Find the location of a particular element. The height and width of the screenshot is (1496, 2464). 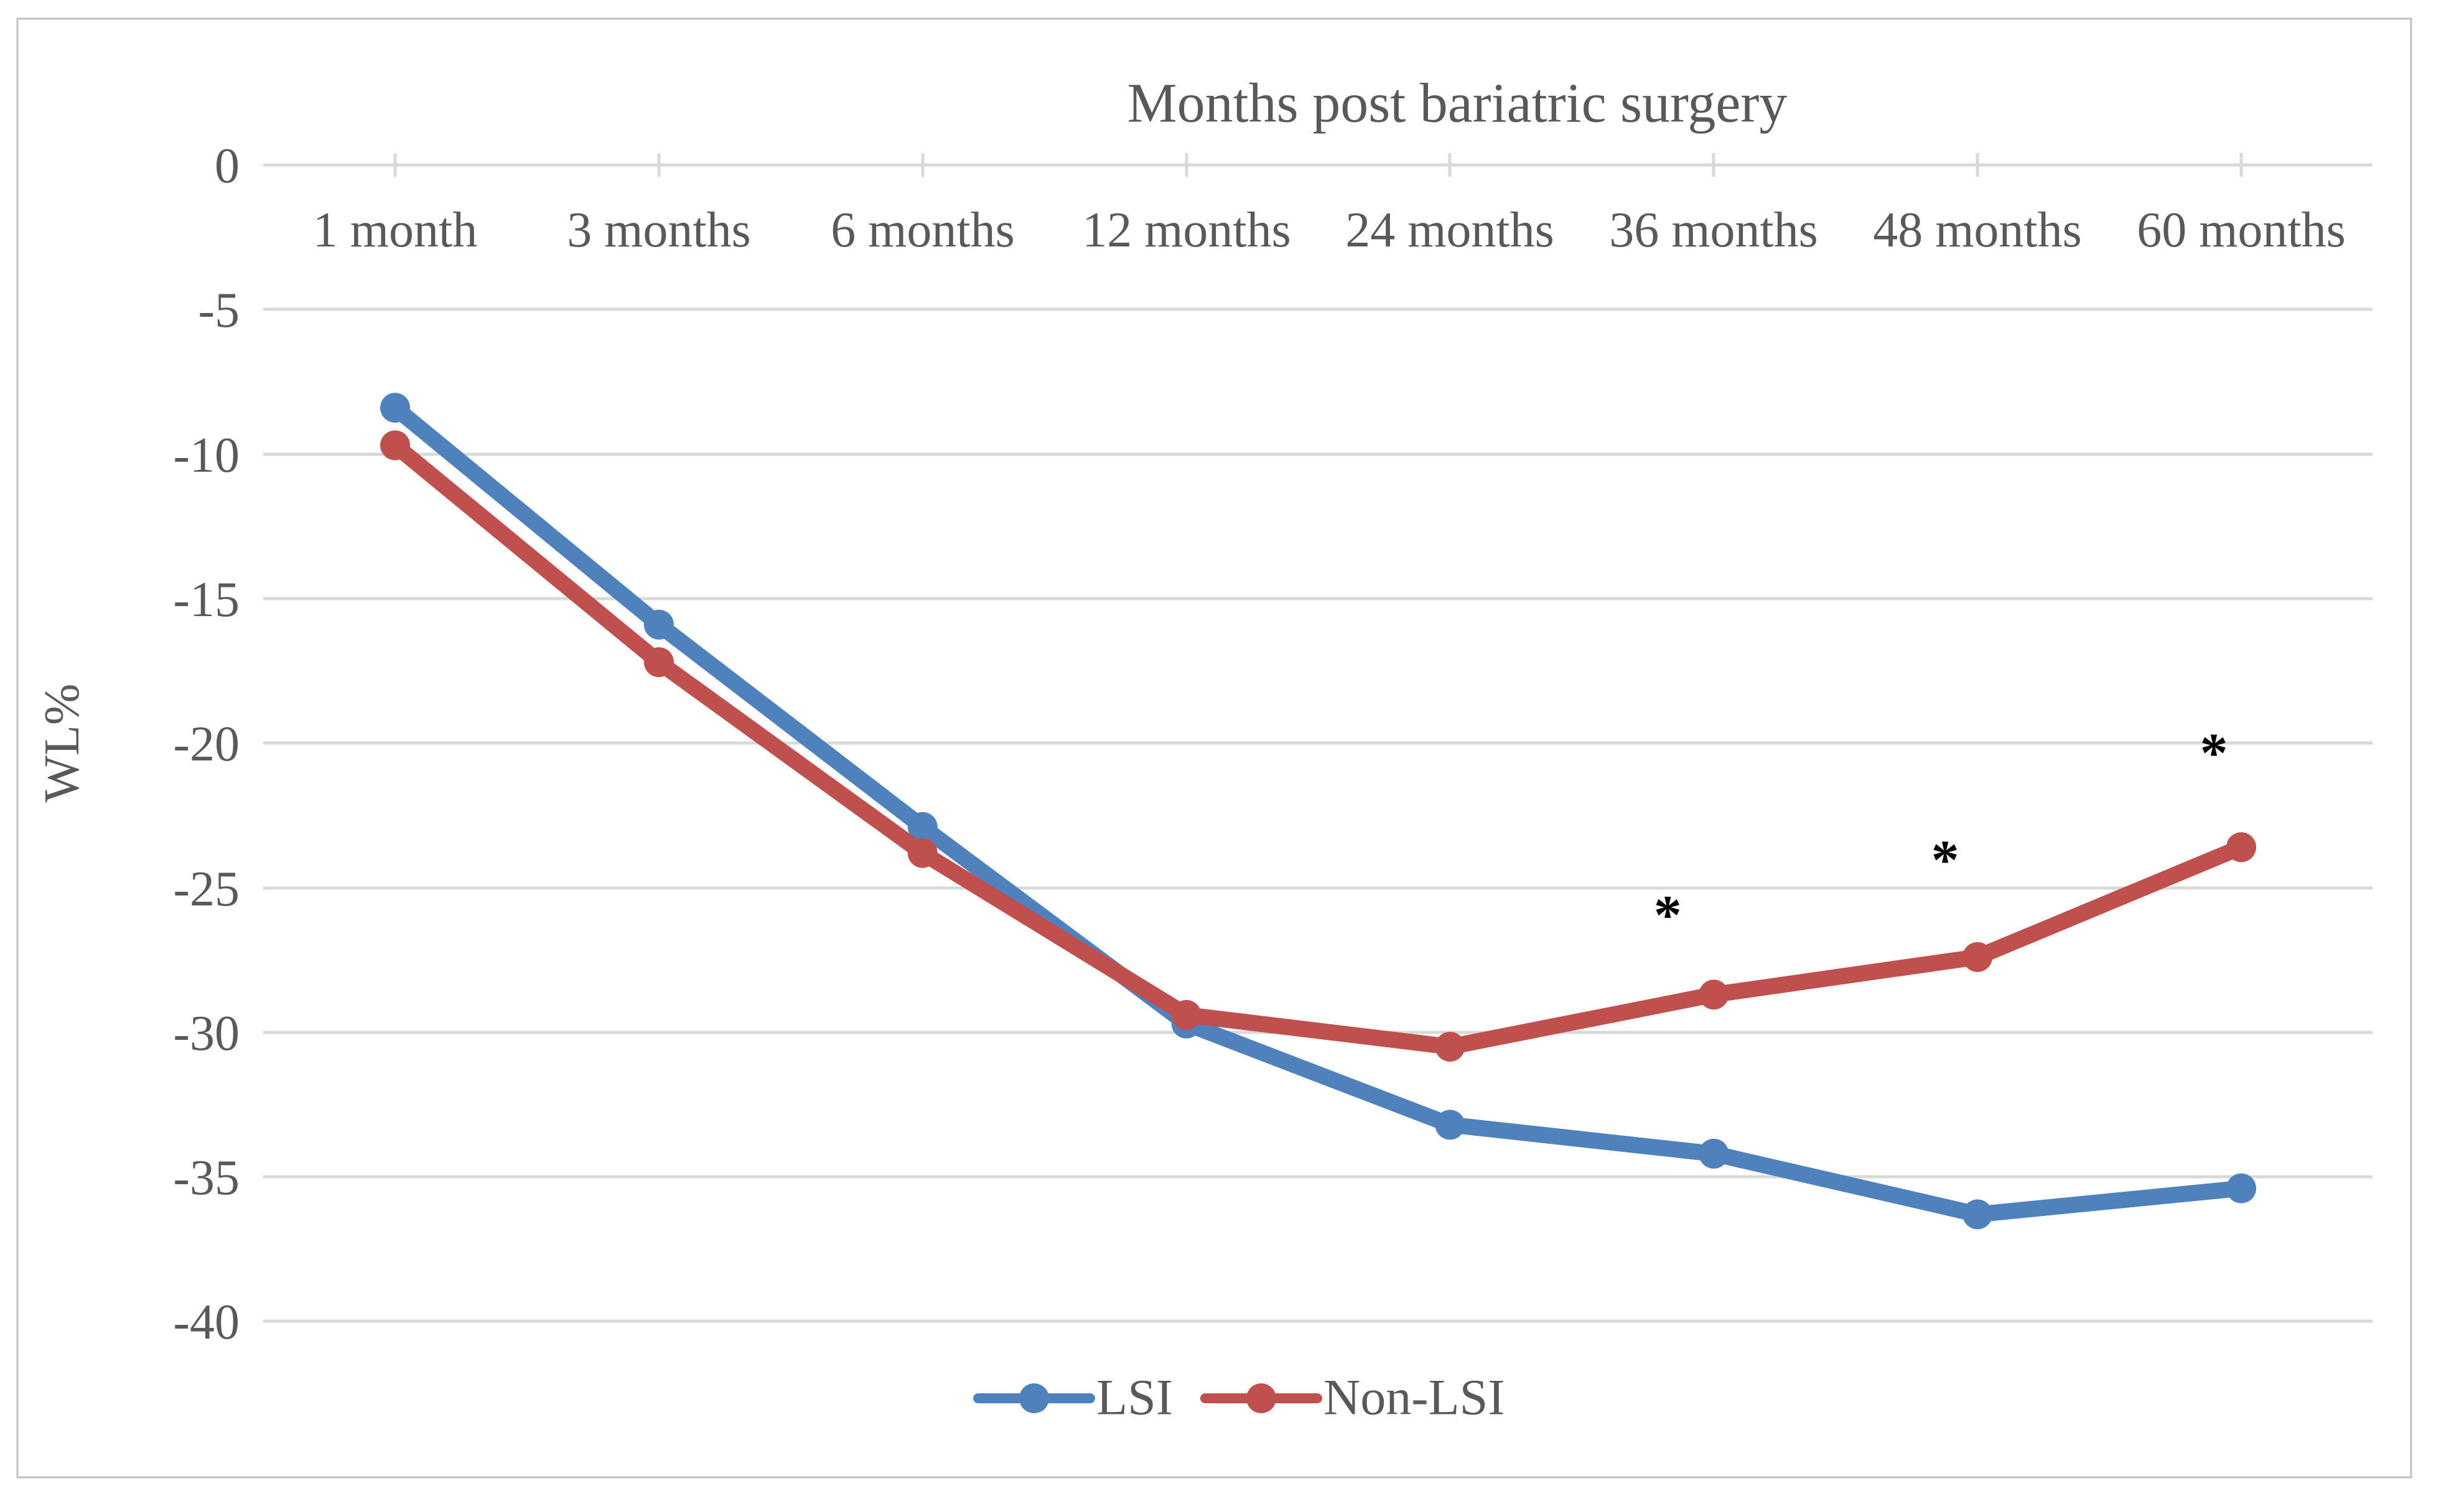

x-tick-label: 24 months is located at coordinates (1449, 230).